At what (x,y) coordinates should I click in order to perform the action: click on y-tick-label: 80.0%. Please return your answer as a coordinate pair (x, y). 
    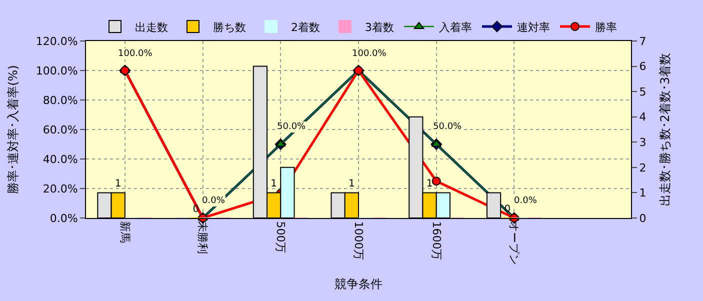
    Looking at the image, I should click on (60, 100).